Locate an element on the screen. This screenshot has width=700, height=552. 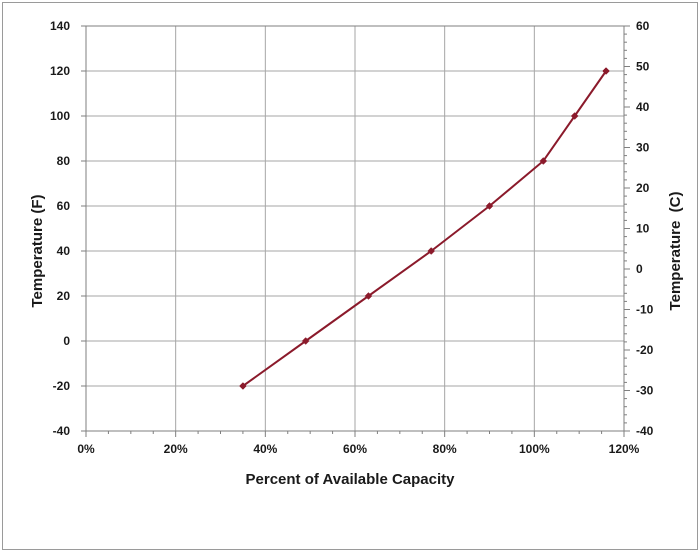
y-tick-label: 20 is located at coordinates (64, 296).